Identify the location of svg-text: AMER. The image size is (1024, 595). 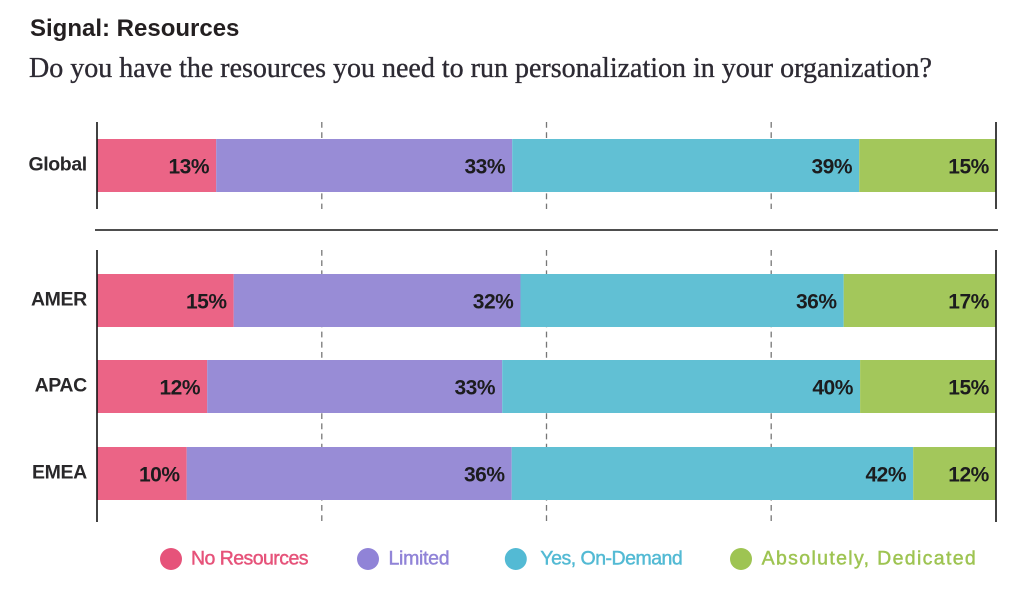
(59, 300).